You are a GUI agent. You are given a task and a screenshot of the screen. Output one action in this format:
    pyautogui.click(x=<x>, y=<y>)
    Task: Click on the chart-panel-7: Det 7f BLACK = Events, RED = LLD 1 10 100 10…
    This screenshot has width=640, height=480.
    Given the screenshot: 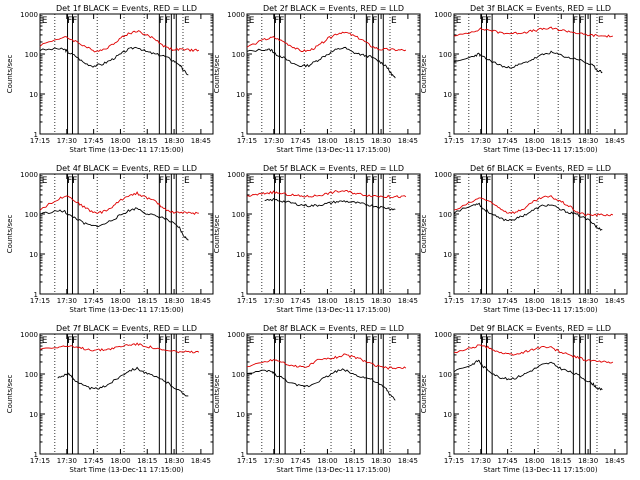 What is the action you would take?
    pyautogui.click(x=110, y=399)
    